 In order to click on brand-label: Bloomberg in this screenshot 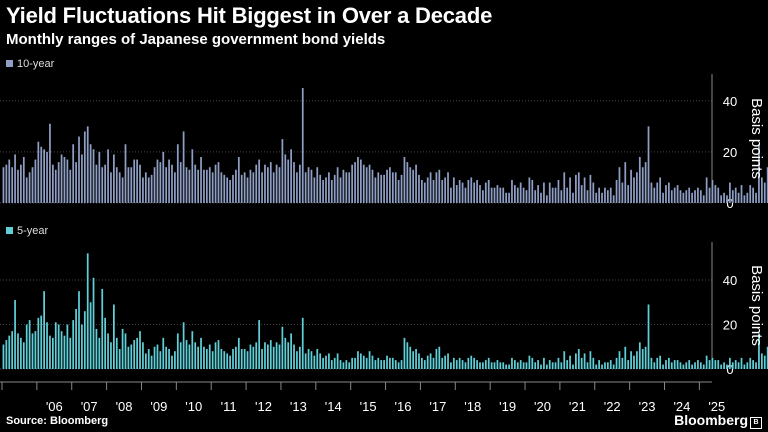, I will do `click(711, 420)`.